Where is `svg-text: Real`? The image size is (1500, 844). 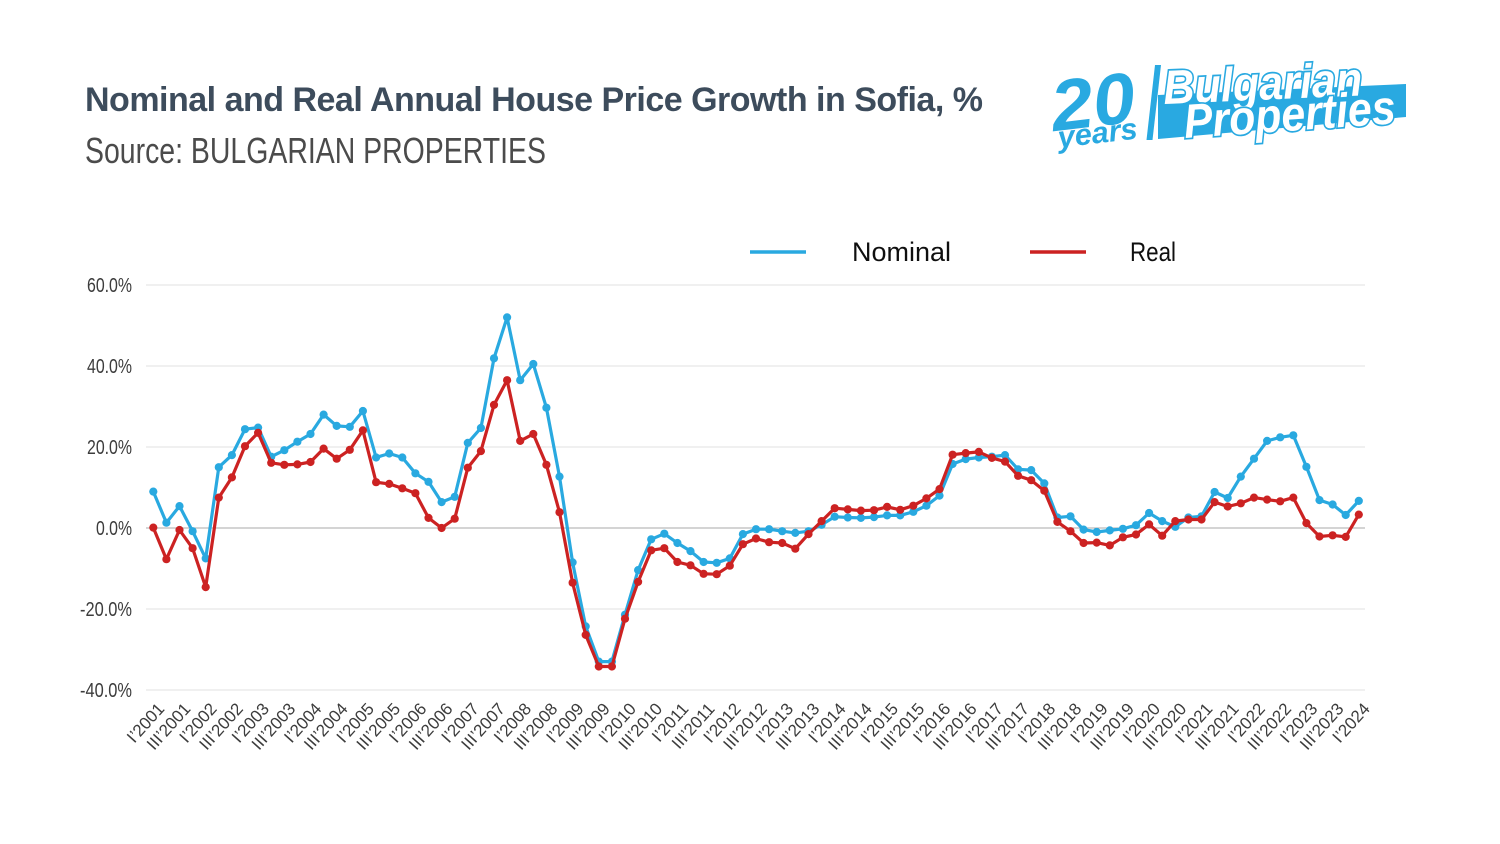 svg-text: Real is located at coordinates (1153, 252).